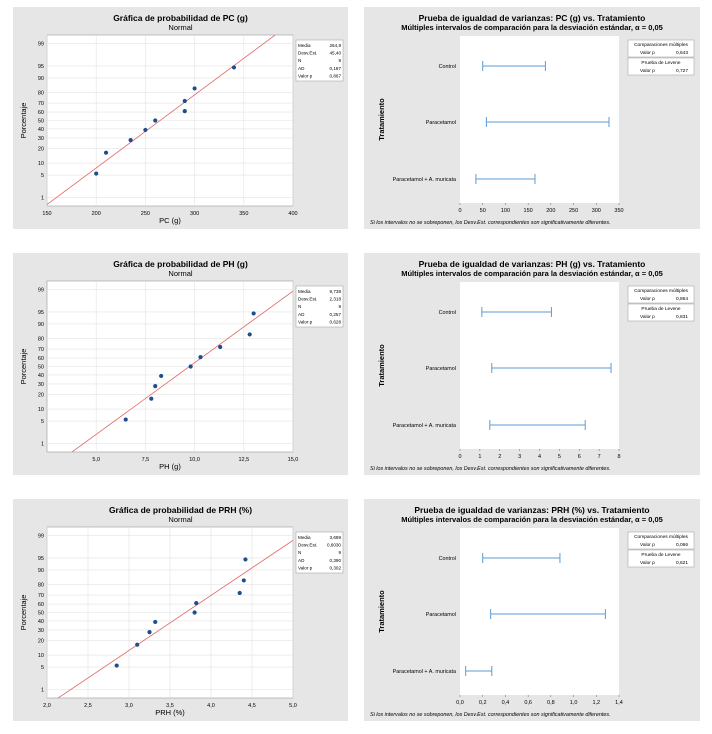 Image resolution: width=712 pixels, height=734 pixels. What do you see at coordinates (293, 706) in the screenshot?
I see `x-tick-label: 5,0` at bounding box center [293, 706].